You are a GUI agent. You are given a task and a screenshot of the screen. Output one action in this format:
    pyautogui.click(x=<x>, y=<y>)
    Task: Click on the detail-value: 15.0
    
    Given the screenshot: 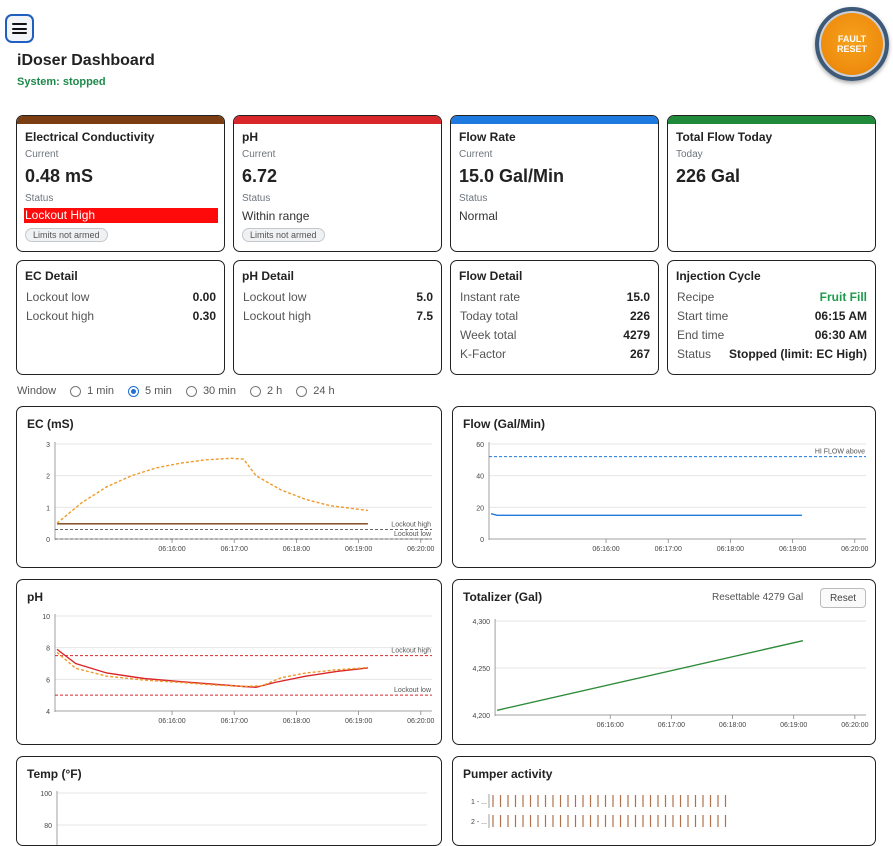 What is the action you would take?
    pyautogui.click(x=638, y=297)
    